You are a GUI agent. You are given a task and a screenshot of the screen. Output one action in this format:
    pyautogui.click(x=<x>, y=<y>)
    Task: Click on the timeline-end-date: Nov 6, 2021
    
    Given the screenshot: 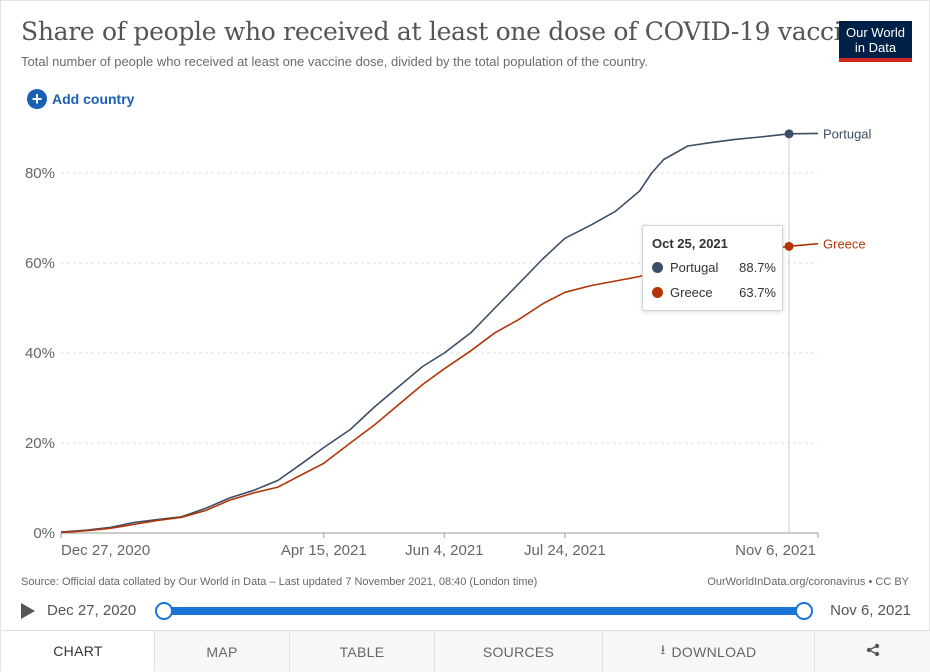 What is the action you would take?
    pyautogui.click(x=870, y=610)
    